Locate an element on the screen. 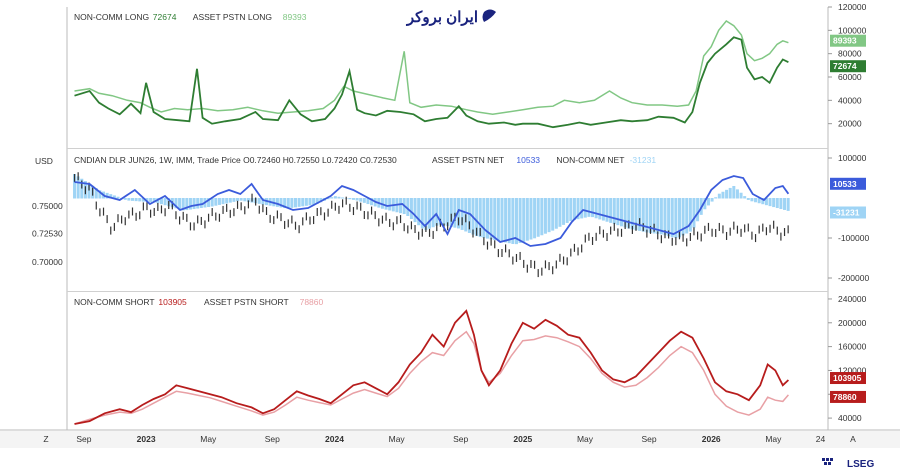 This screenshot has height=471, width=900. lseg-dot-icon is located at coordinates (823, 459).